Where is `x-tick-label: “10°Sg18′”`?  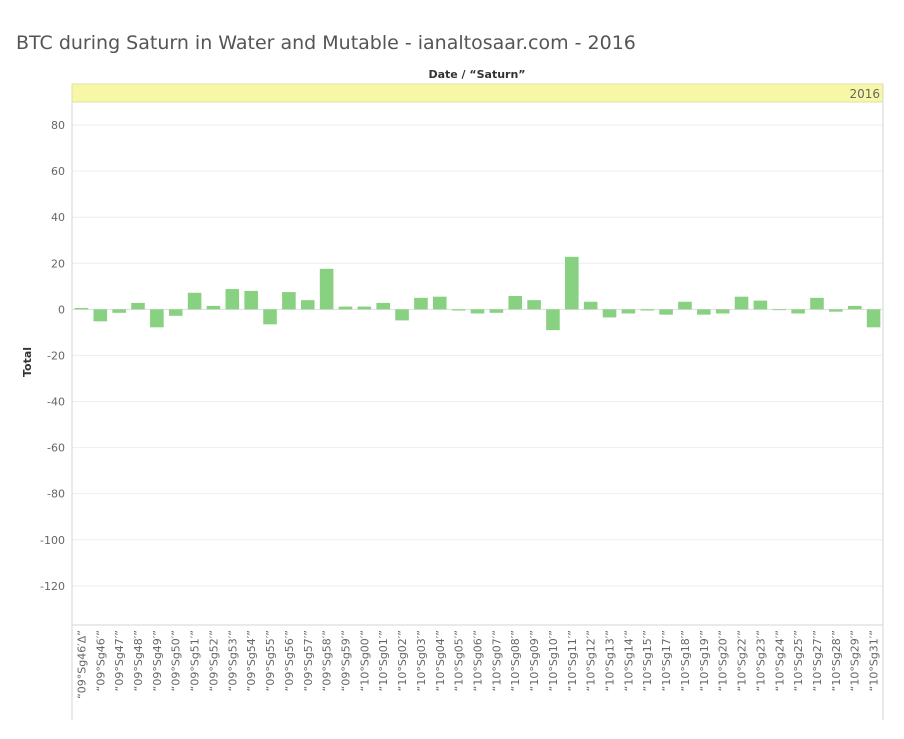
x-tick-label: “10°Sg18′” is located at coordinates (685, 660).